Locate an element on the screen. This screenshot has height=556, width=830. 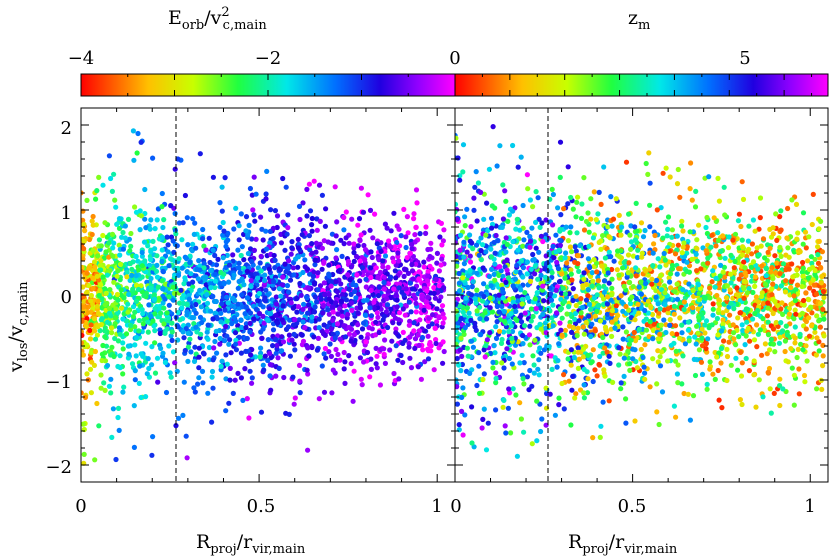
colorbar-left-tick: 0 is located at coordinates (454, 58).